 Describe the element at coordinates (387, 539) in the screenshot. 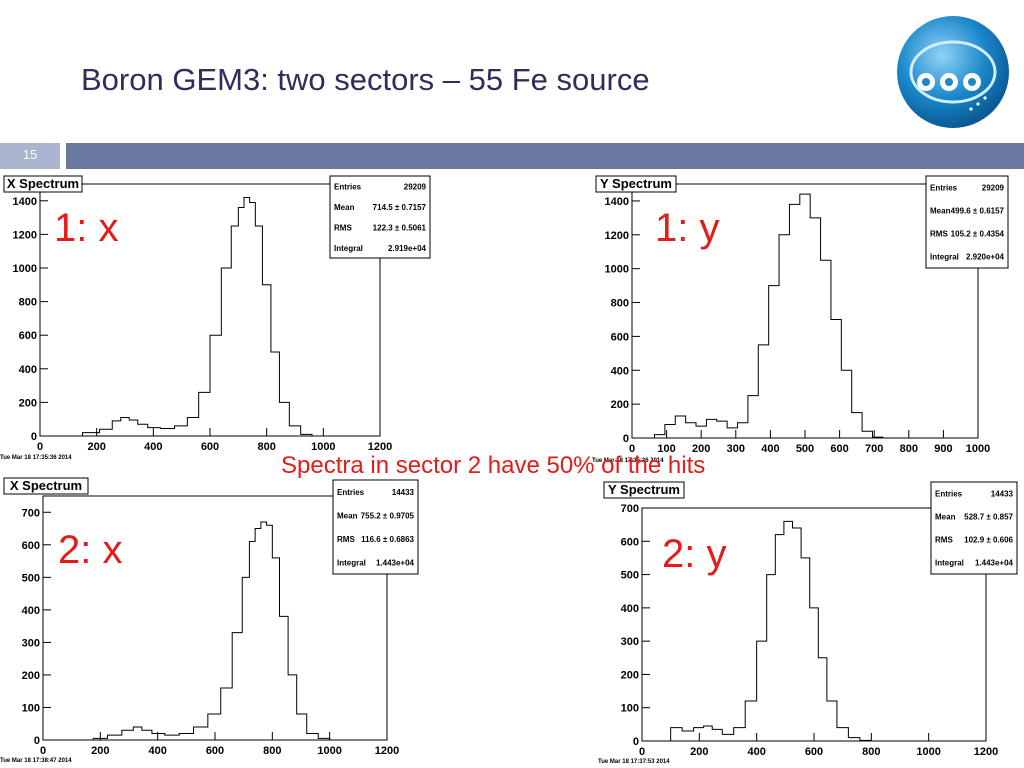

I see `stats-value: 116.6 ± 0.6863` at that location.